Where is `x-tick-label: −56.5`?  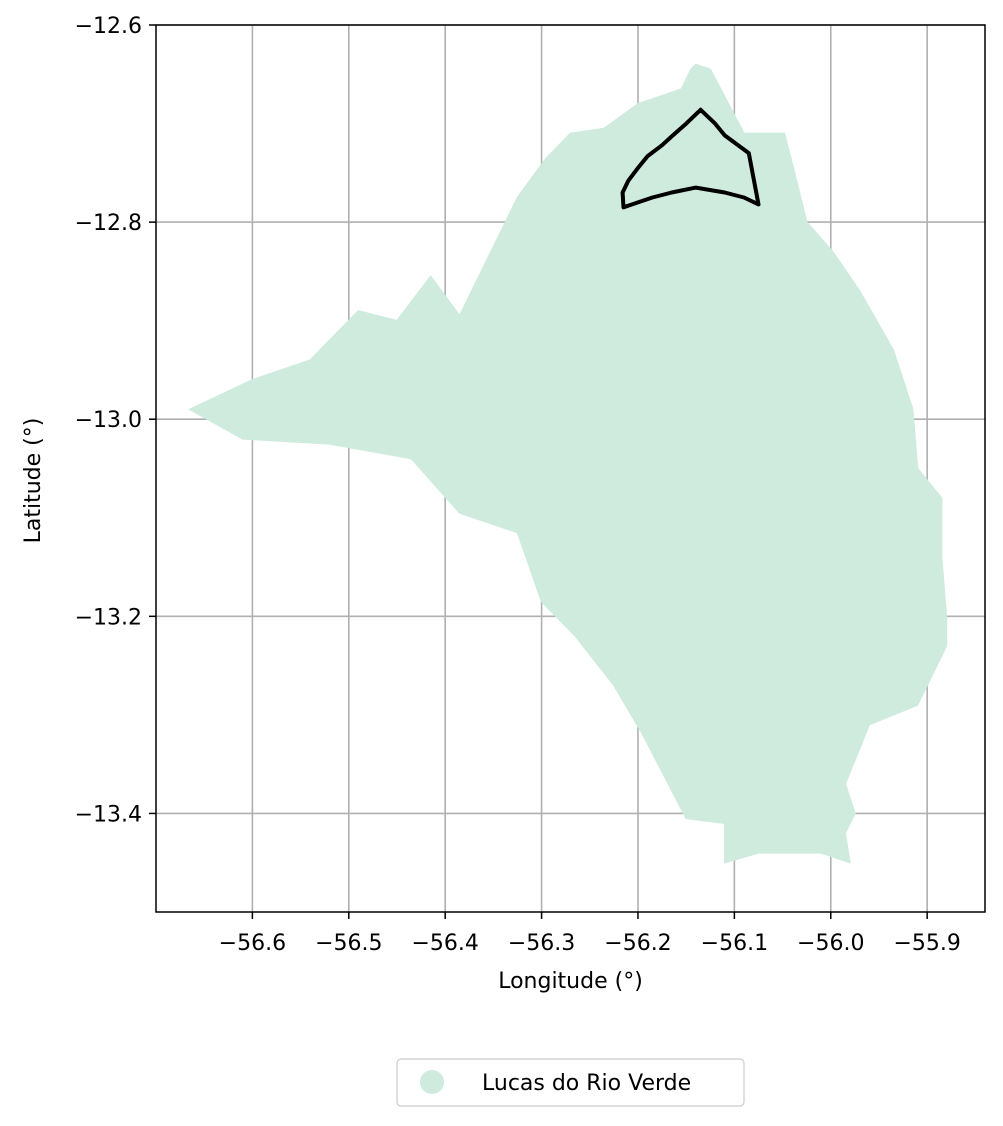 x-tick-label: −56.5 is located at coordinates (348, 943).